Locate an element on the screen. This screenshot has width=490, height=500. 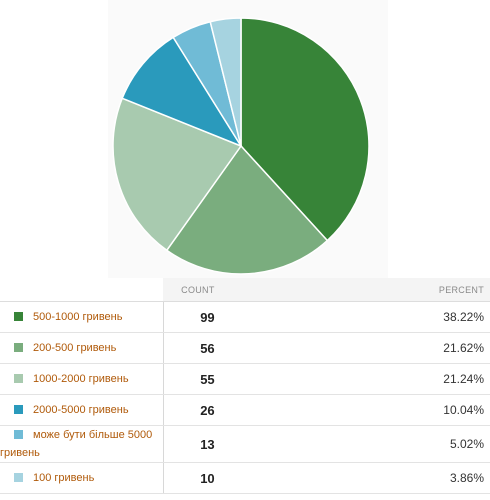
row-count: 26 is located at coordinates (245, 410).